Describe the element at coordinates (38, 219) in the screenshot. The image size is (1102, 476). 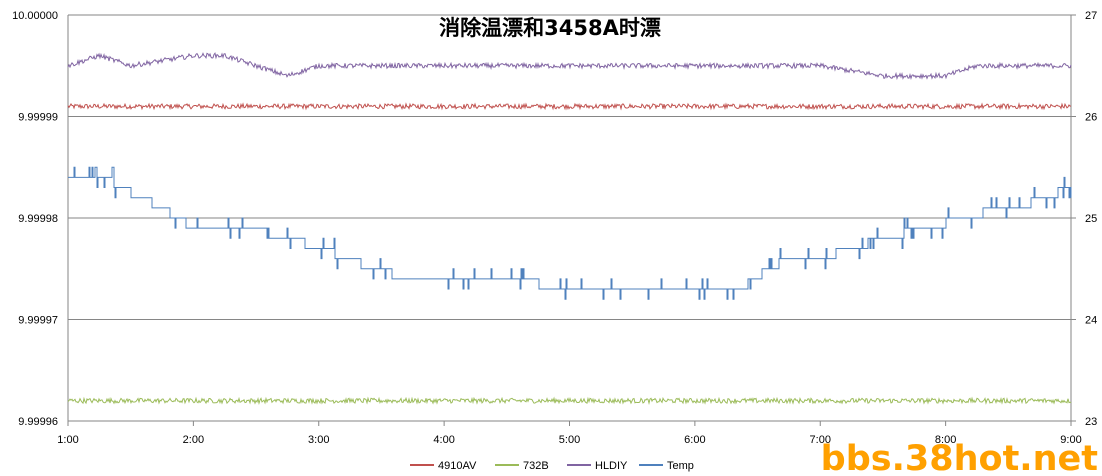
I see `left-tick-label: 9.99998` at that location.